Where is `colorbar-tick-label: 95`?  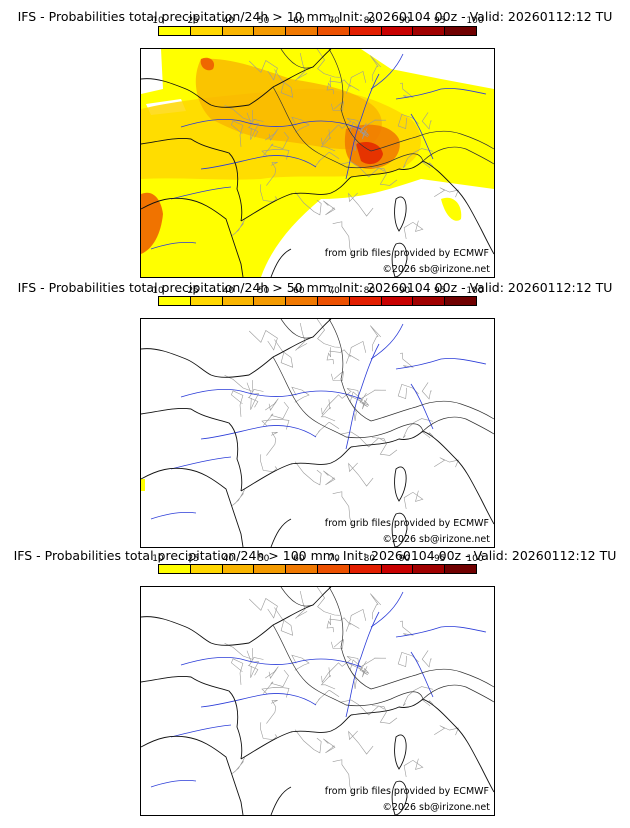
colorbar-tick-label: 95 is located at coordinates (440, 291).